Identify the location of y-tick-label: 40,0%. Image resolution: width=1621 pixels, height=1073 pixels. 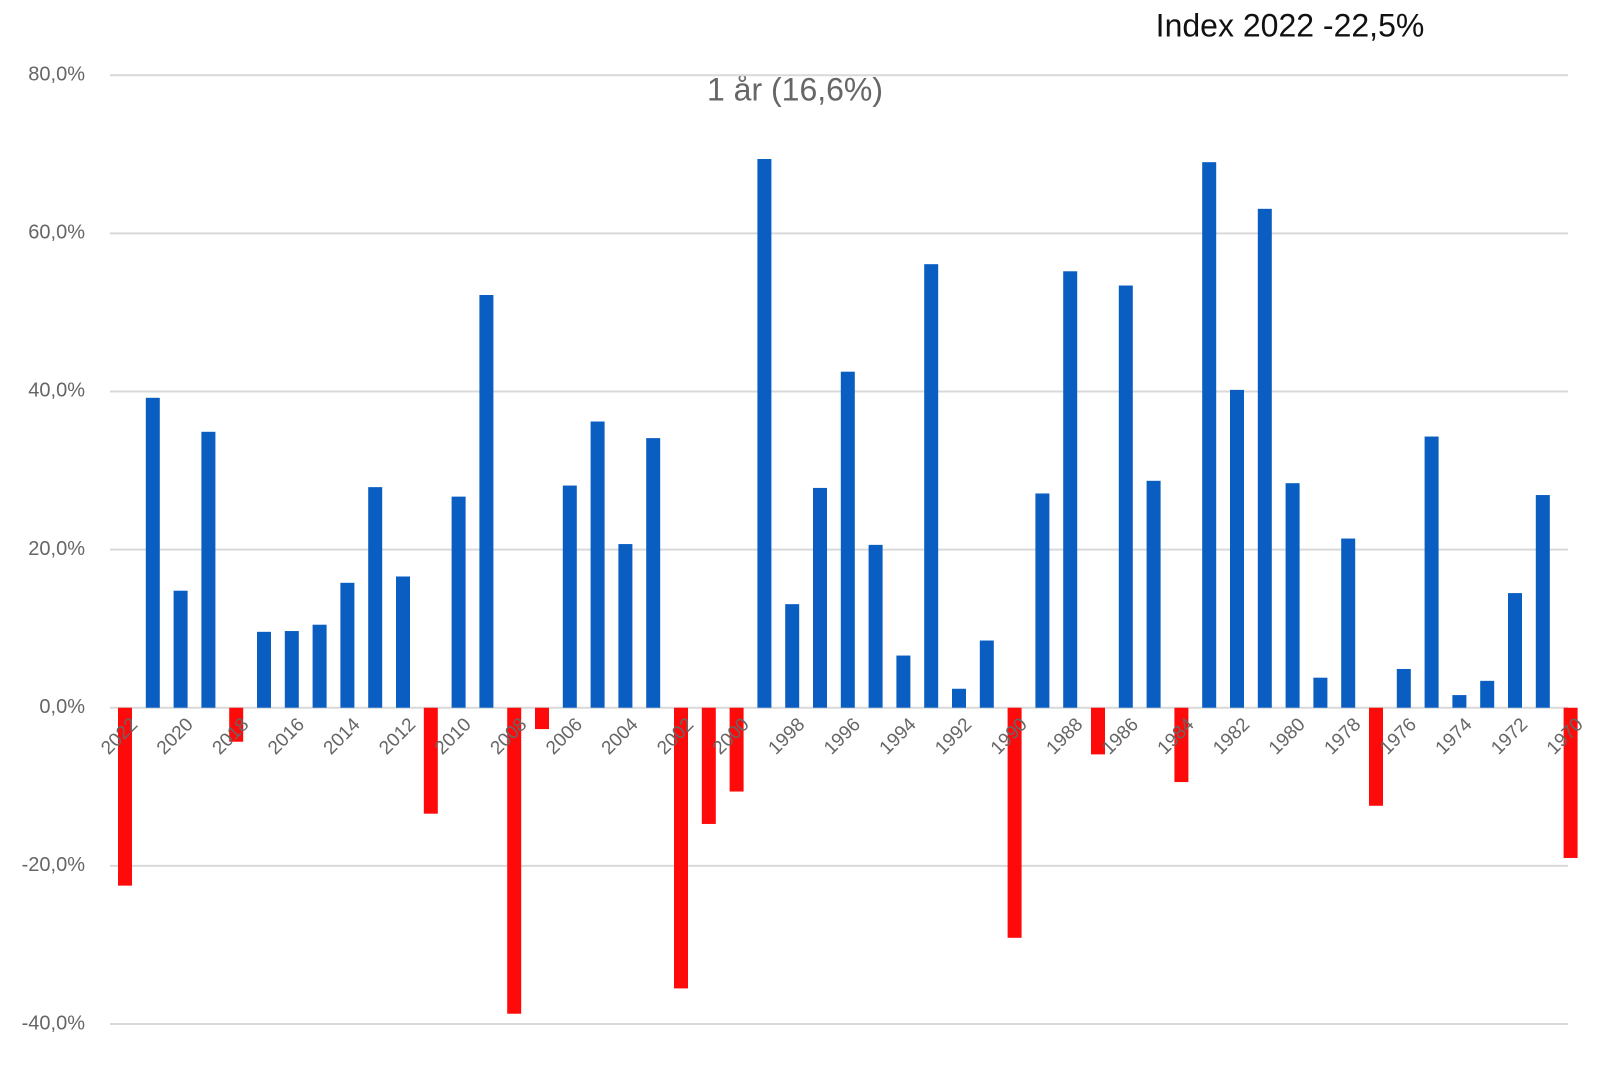
(56, 391).